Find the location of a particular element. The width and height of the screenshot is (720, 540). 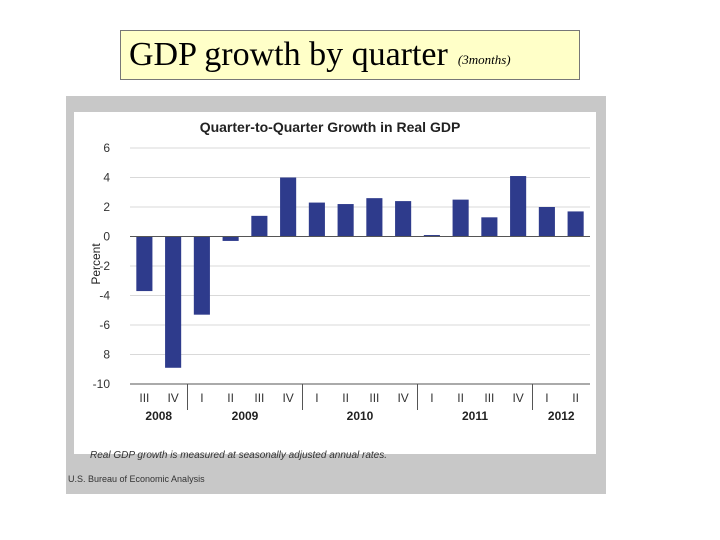

y-tick-label: -4 is located at coordinates (104, 296).